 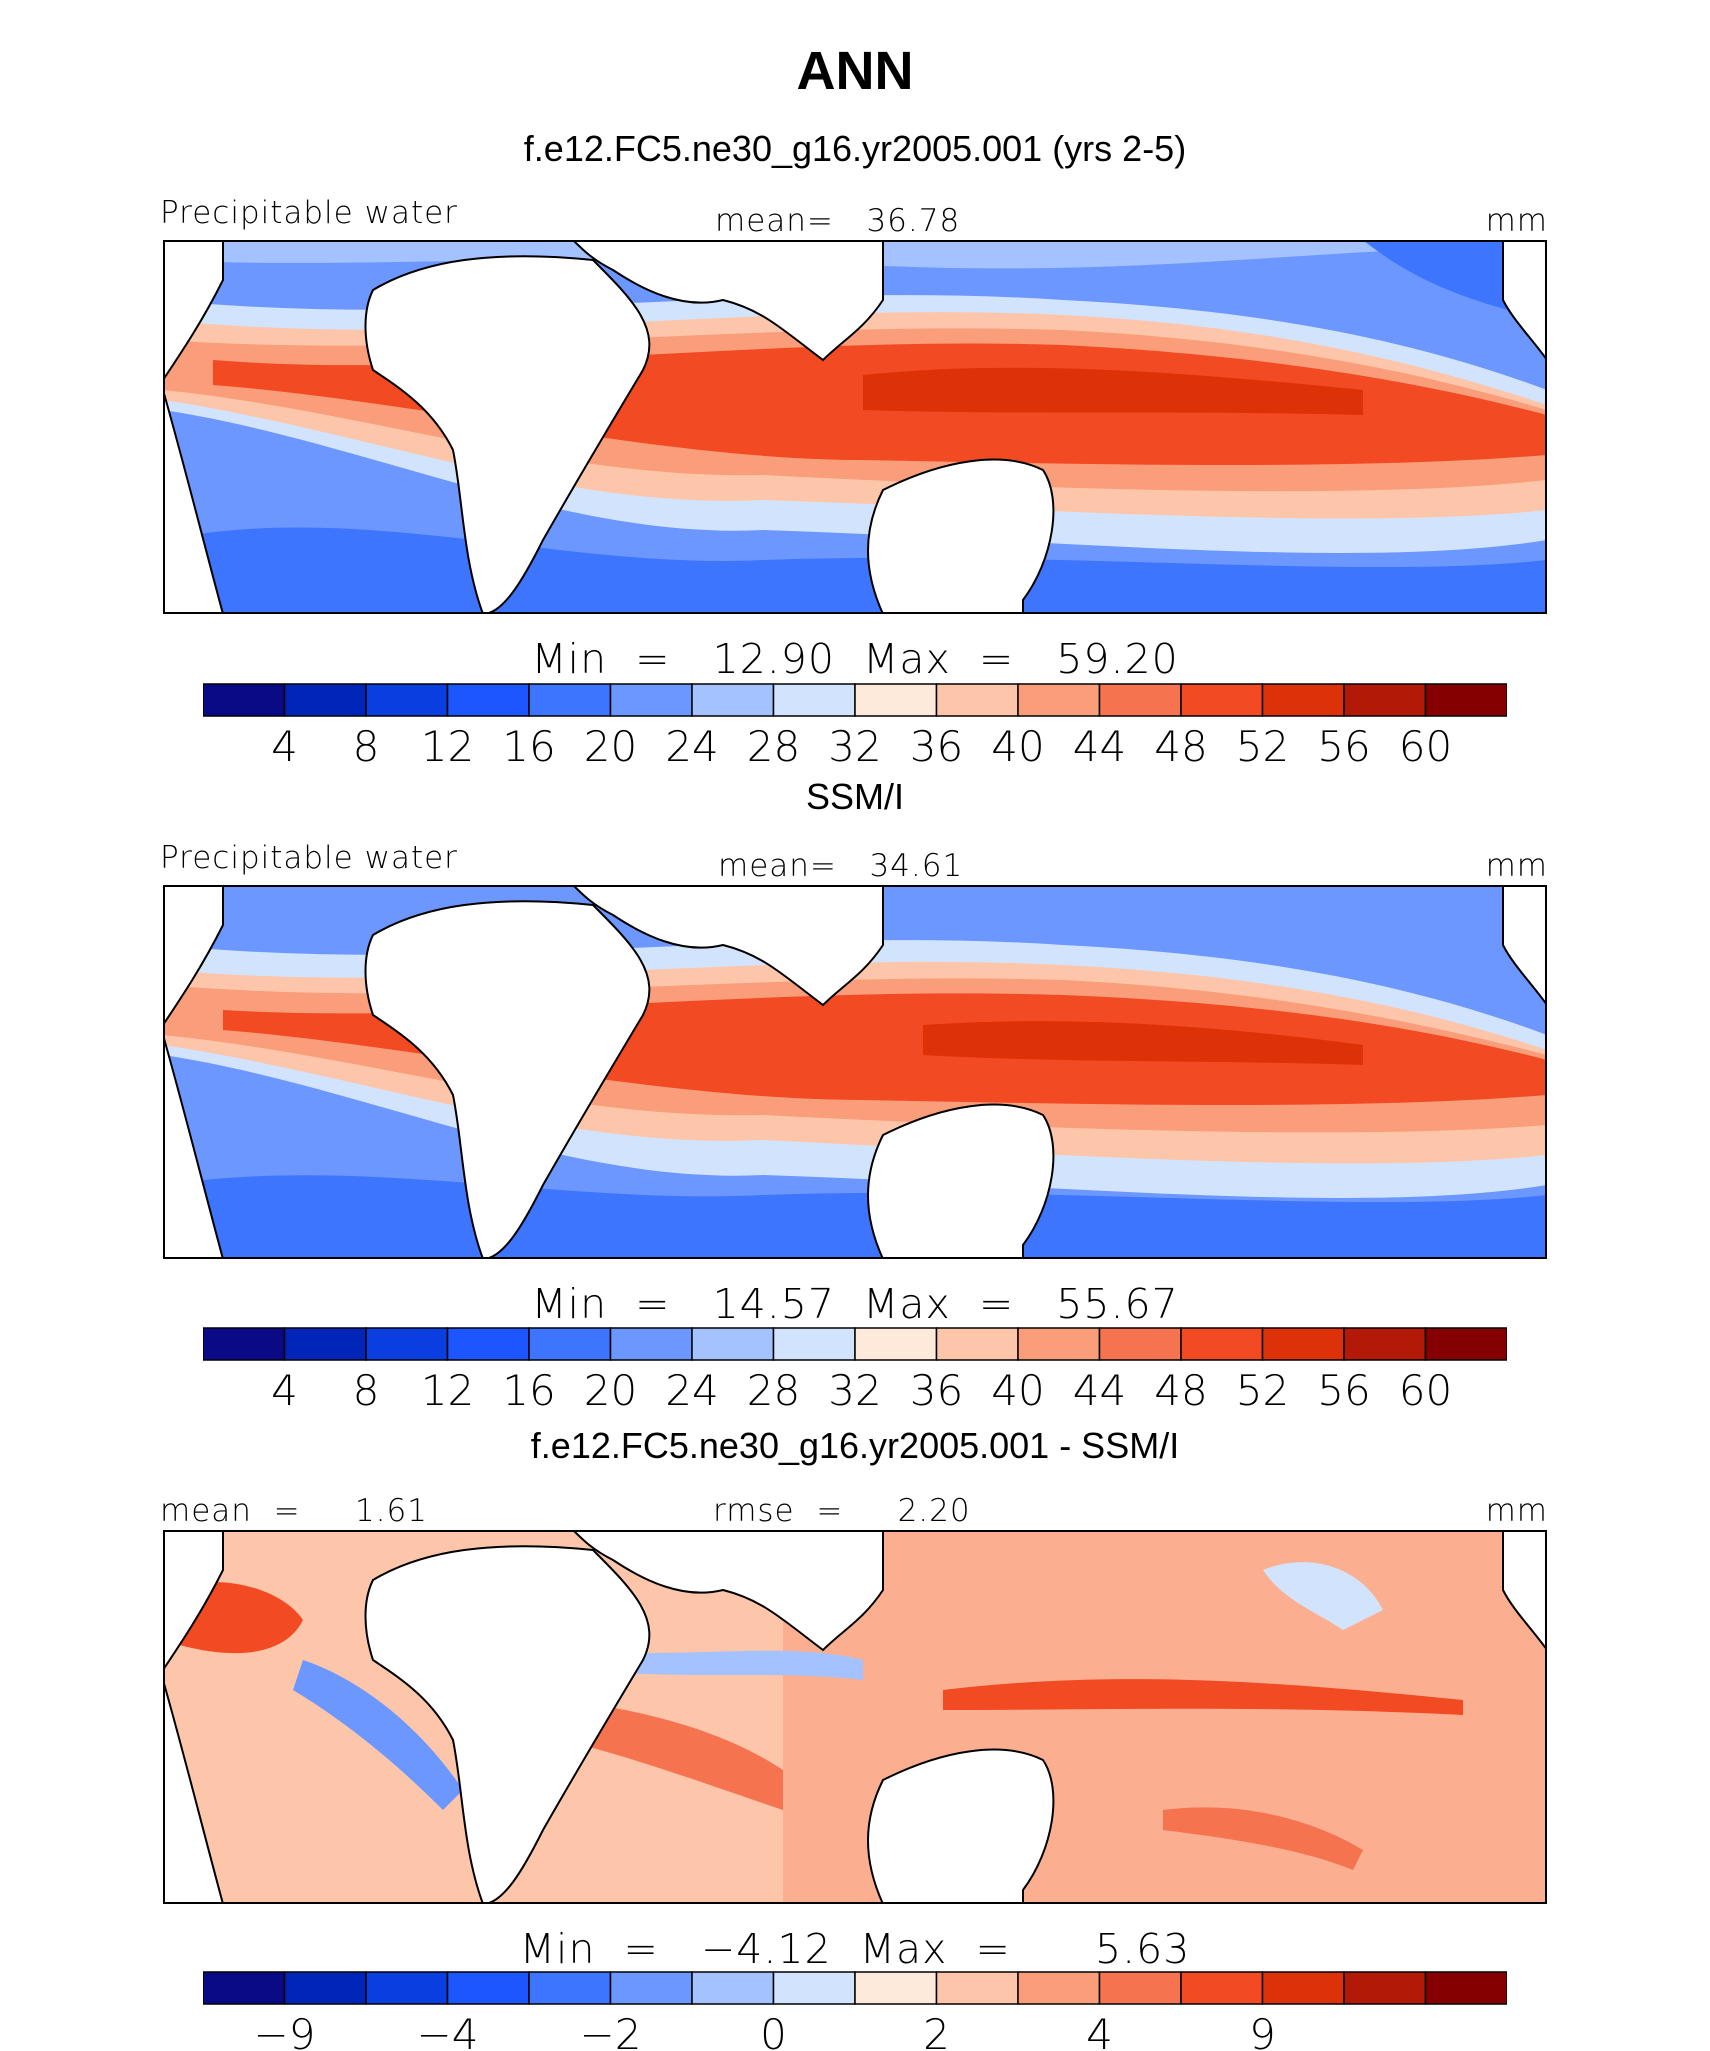 What do you see at coordinates (855, 148) in the screenshot?
I see `panel-1-title: f.e12.FC5.ne30_g16.yr2005.001 (yrs 2-5)` at bounding box center [855, 148].